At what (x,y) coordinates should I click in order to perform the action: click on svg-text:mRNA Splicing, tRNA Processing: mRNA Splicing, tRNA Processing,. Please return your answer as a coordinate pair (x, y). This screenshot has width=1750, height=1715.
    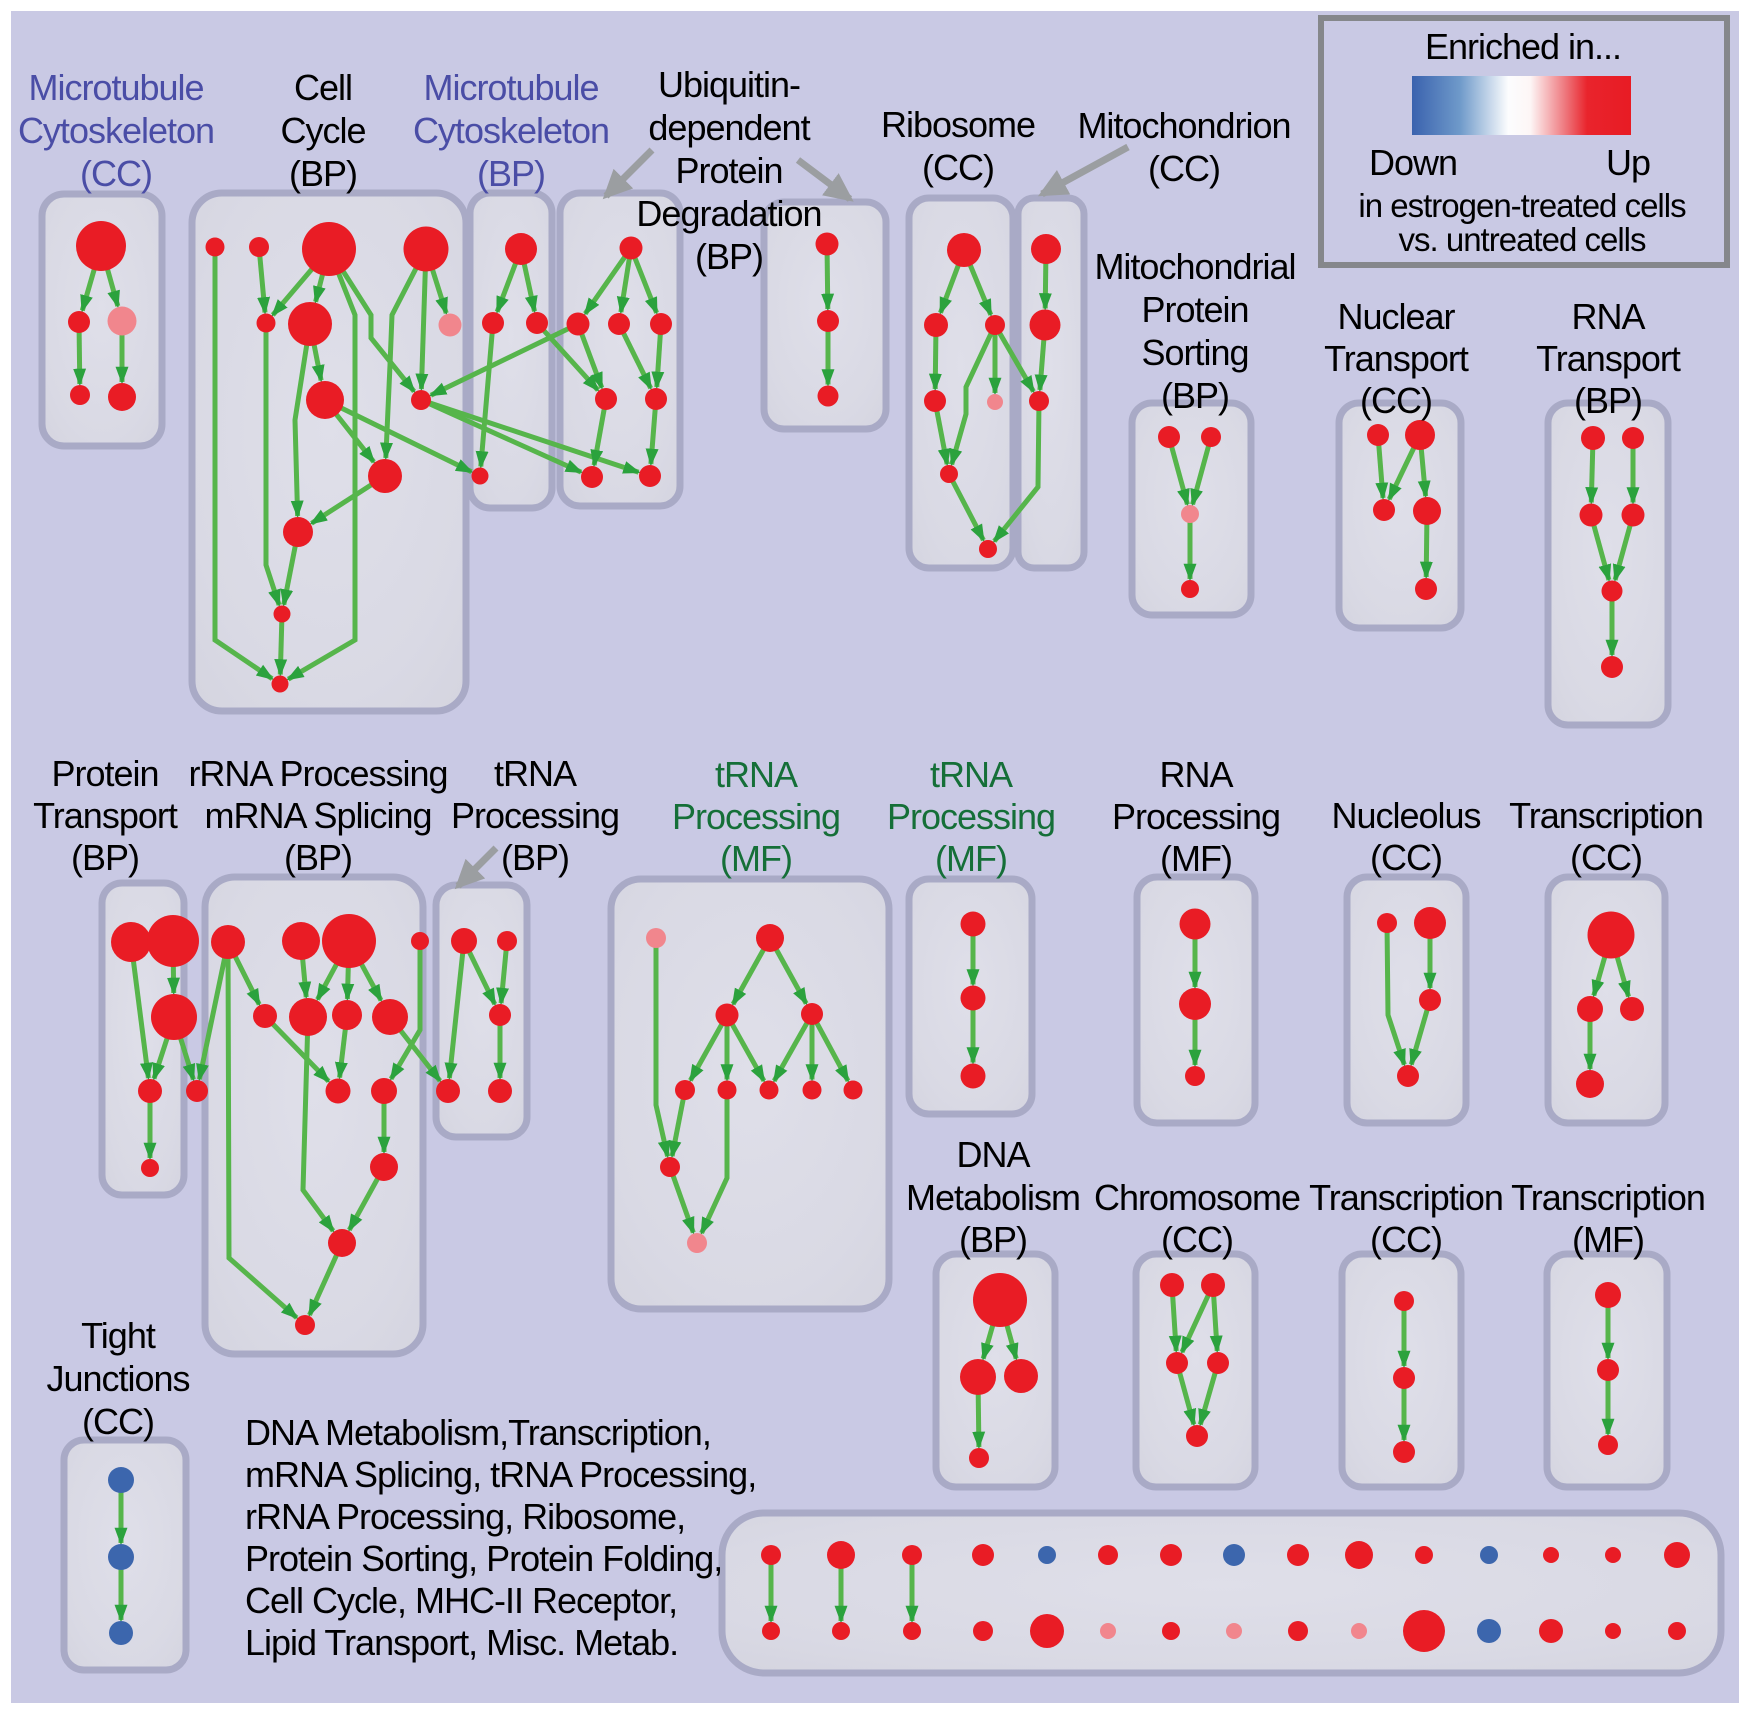
    Looking at the image, I should click on (500, 1474).